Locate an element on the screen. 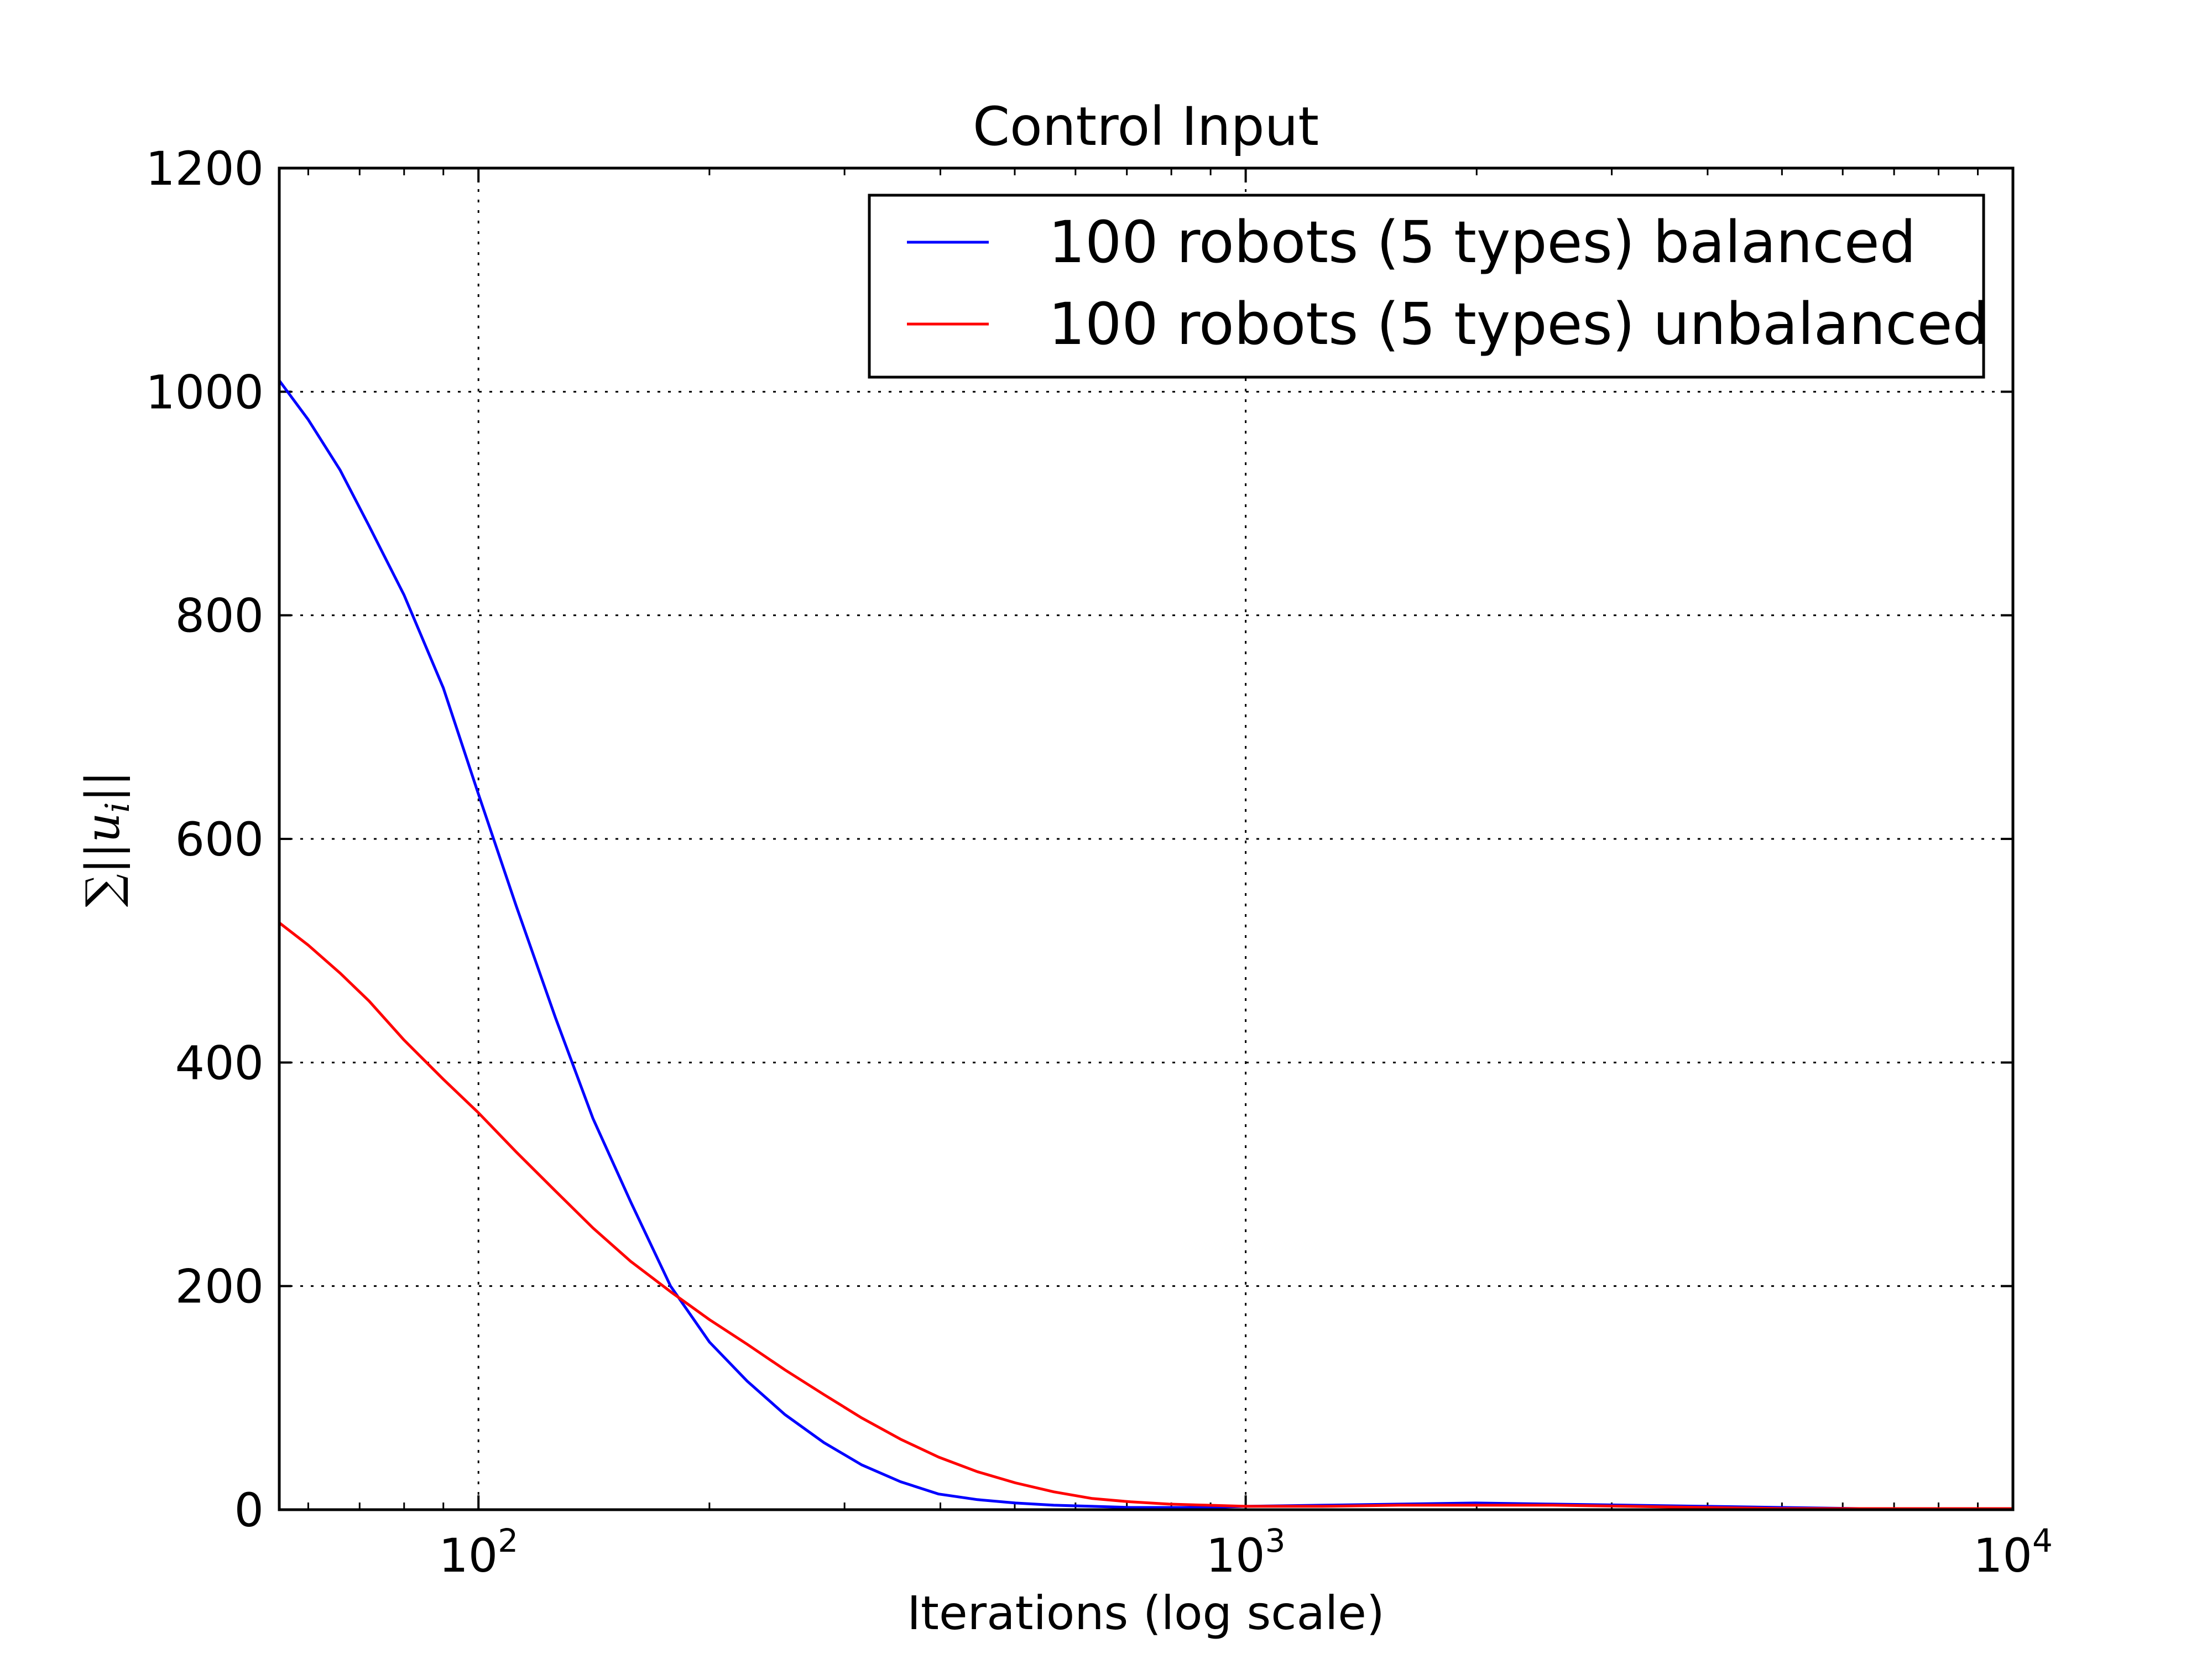  chart-title: Control Input is located at coordinates (1146, 127).